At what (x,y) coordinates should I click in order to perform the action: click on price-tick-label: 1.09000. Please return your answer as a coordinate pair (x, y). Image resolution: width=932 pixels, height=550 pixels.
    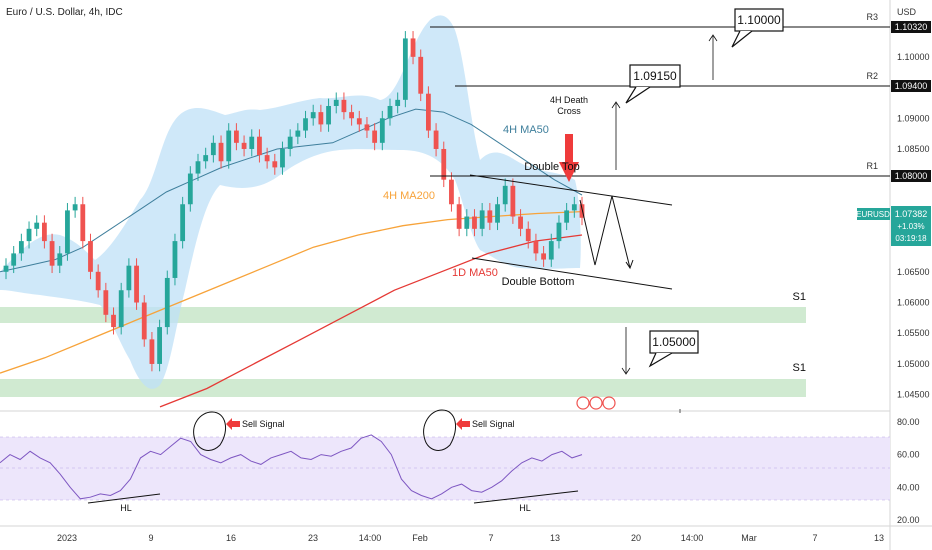
    Looking at the image, I should click on (913, 118).